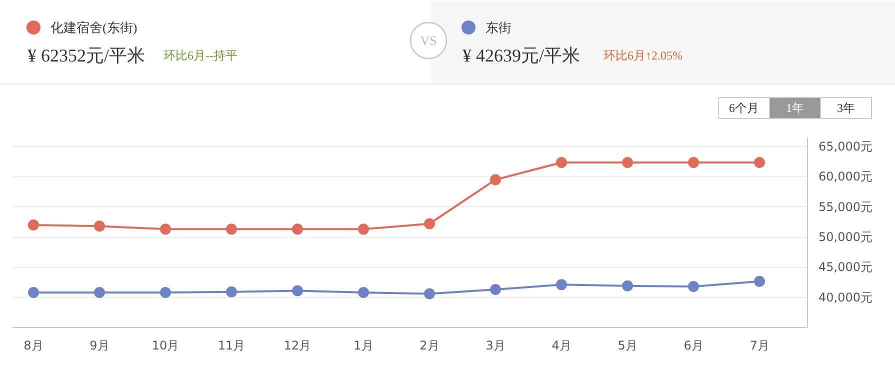  What do you see at coordinates (795, 108) in the screenshot?
I see `text: 1年` at bounding box center [795, 108].